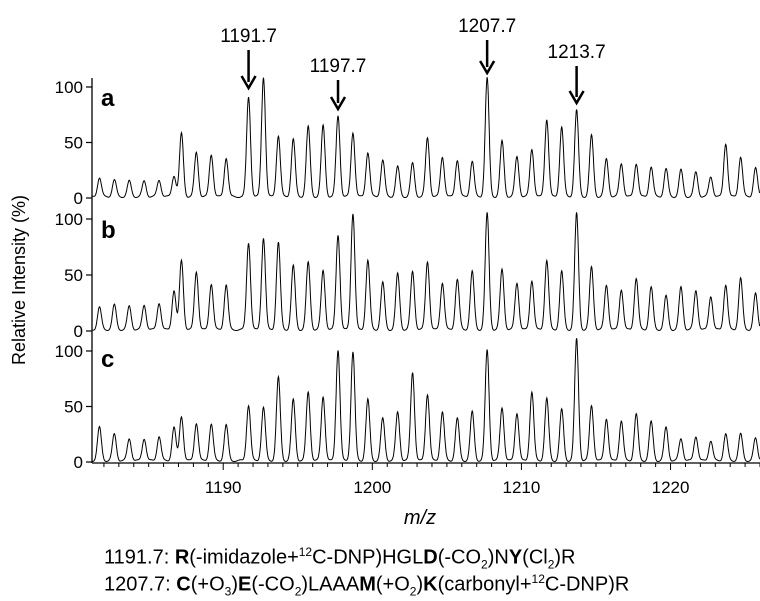  I want to click on peak-annotation-label: 1213.7, so click(577, 52).